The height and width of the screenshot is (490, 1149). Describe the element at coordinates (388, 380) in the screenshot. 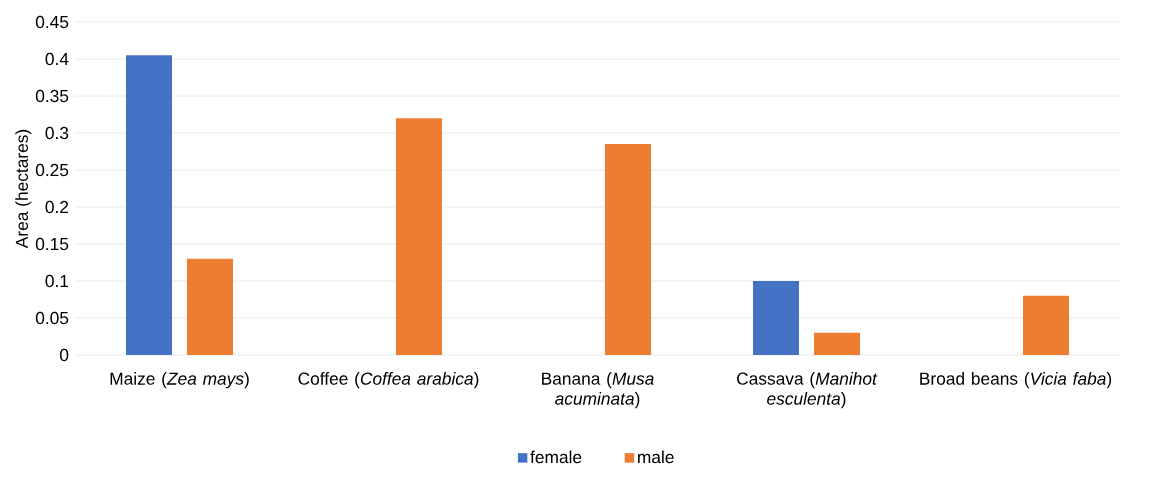

I see `x-tick-label: Coffee (Coffea arabica)` at that location.